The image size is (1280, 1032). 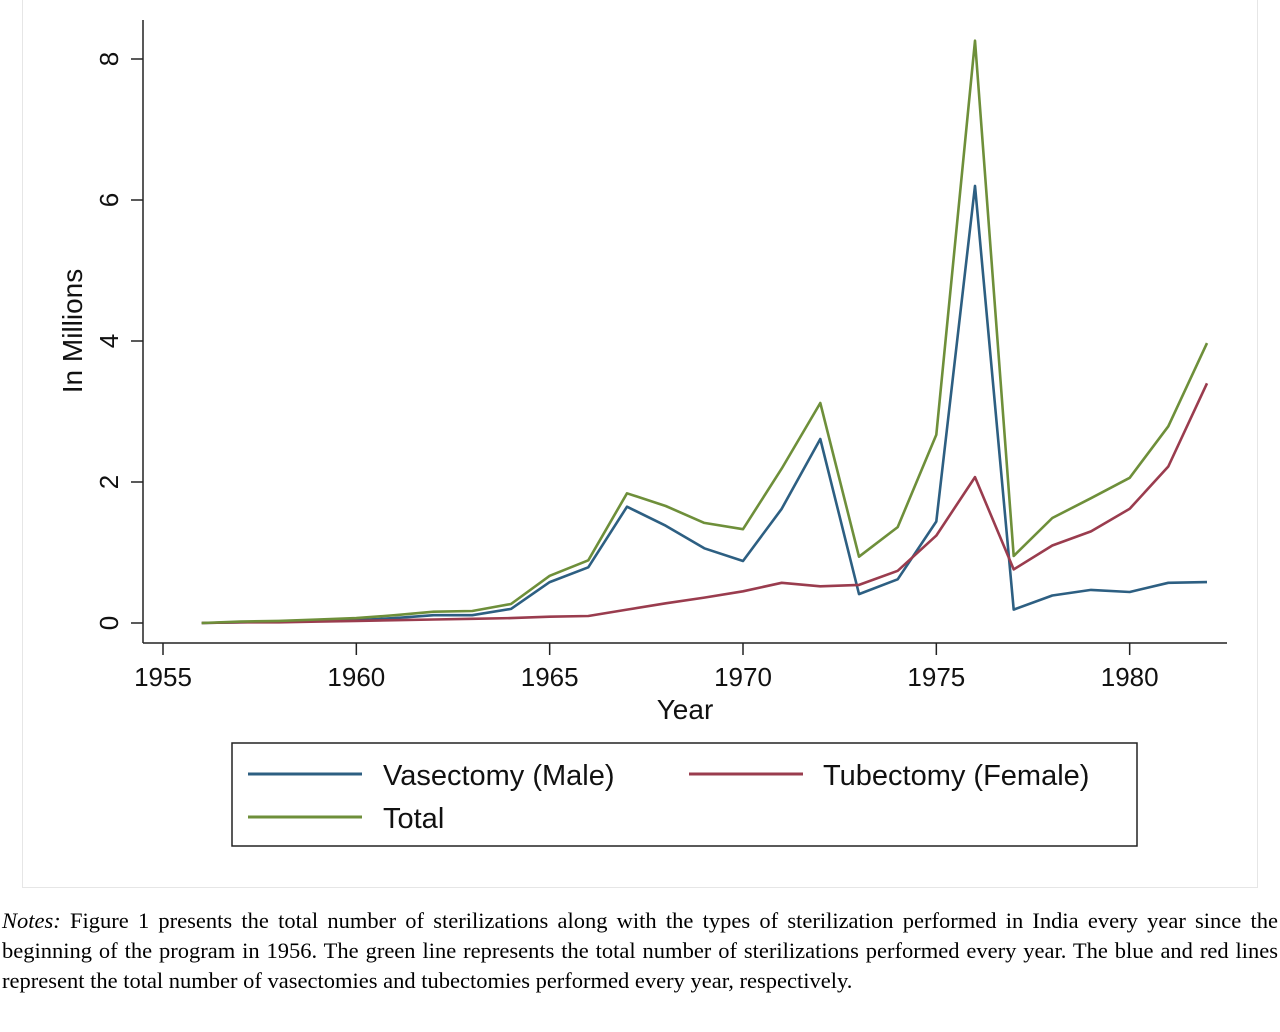 I want to click on notes-label: Notes:, so click(x=31, y=920).